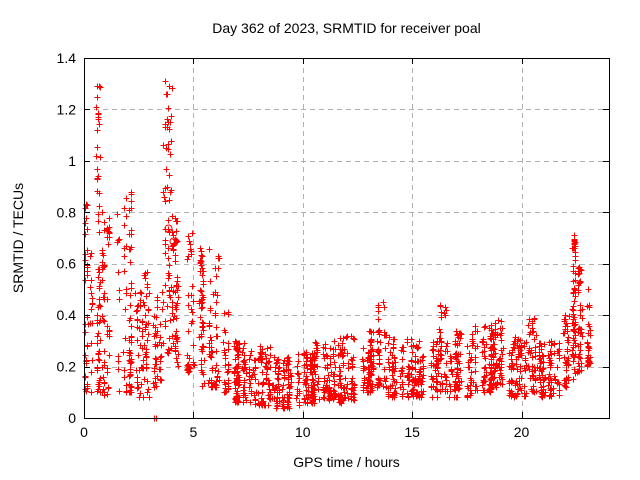 Image resolution: width=640 pixels, height=480 pixels. Describe the element at coordinates (84, 432) in the screenshot. I see `x-tick-label: 0` at that location.